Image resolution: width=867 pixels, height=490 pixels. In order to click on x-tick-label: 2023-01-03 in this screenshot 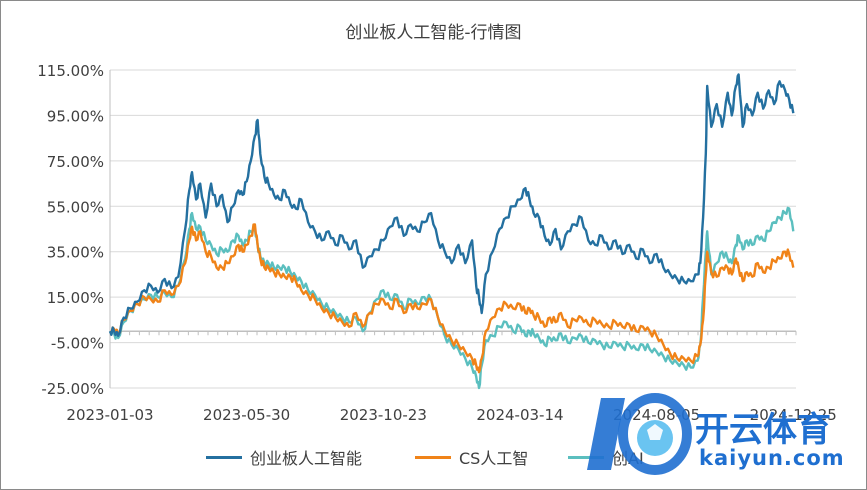, I will do `click(109, 415)`.